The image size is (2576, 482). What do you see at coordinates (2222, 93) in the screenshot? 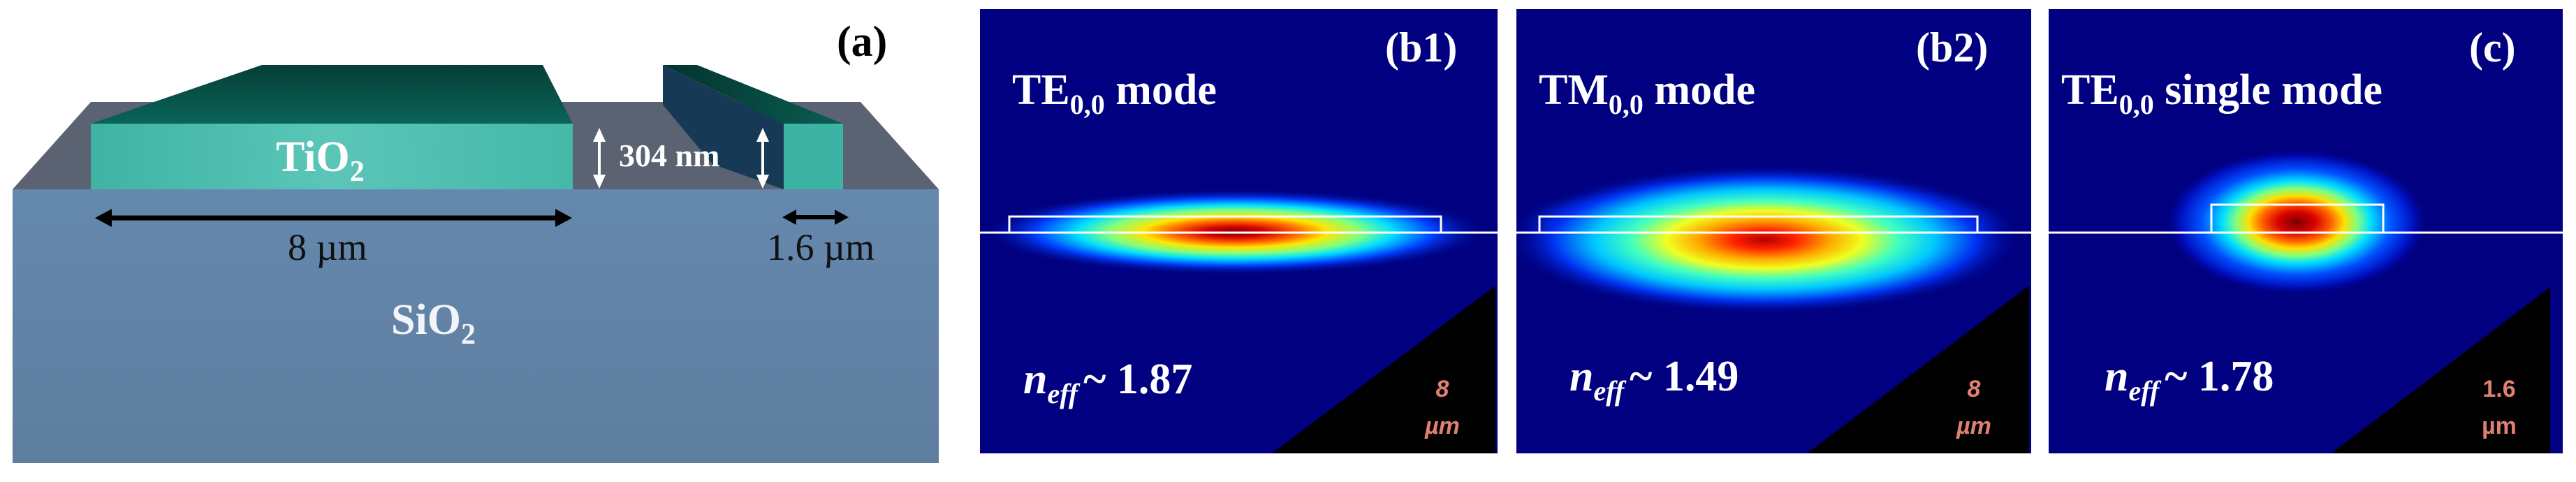
I see `mode-title: TE0,0 single mode` at bounding box center [2222, 93].